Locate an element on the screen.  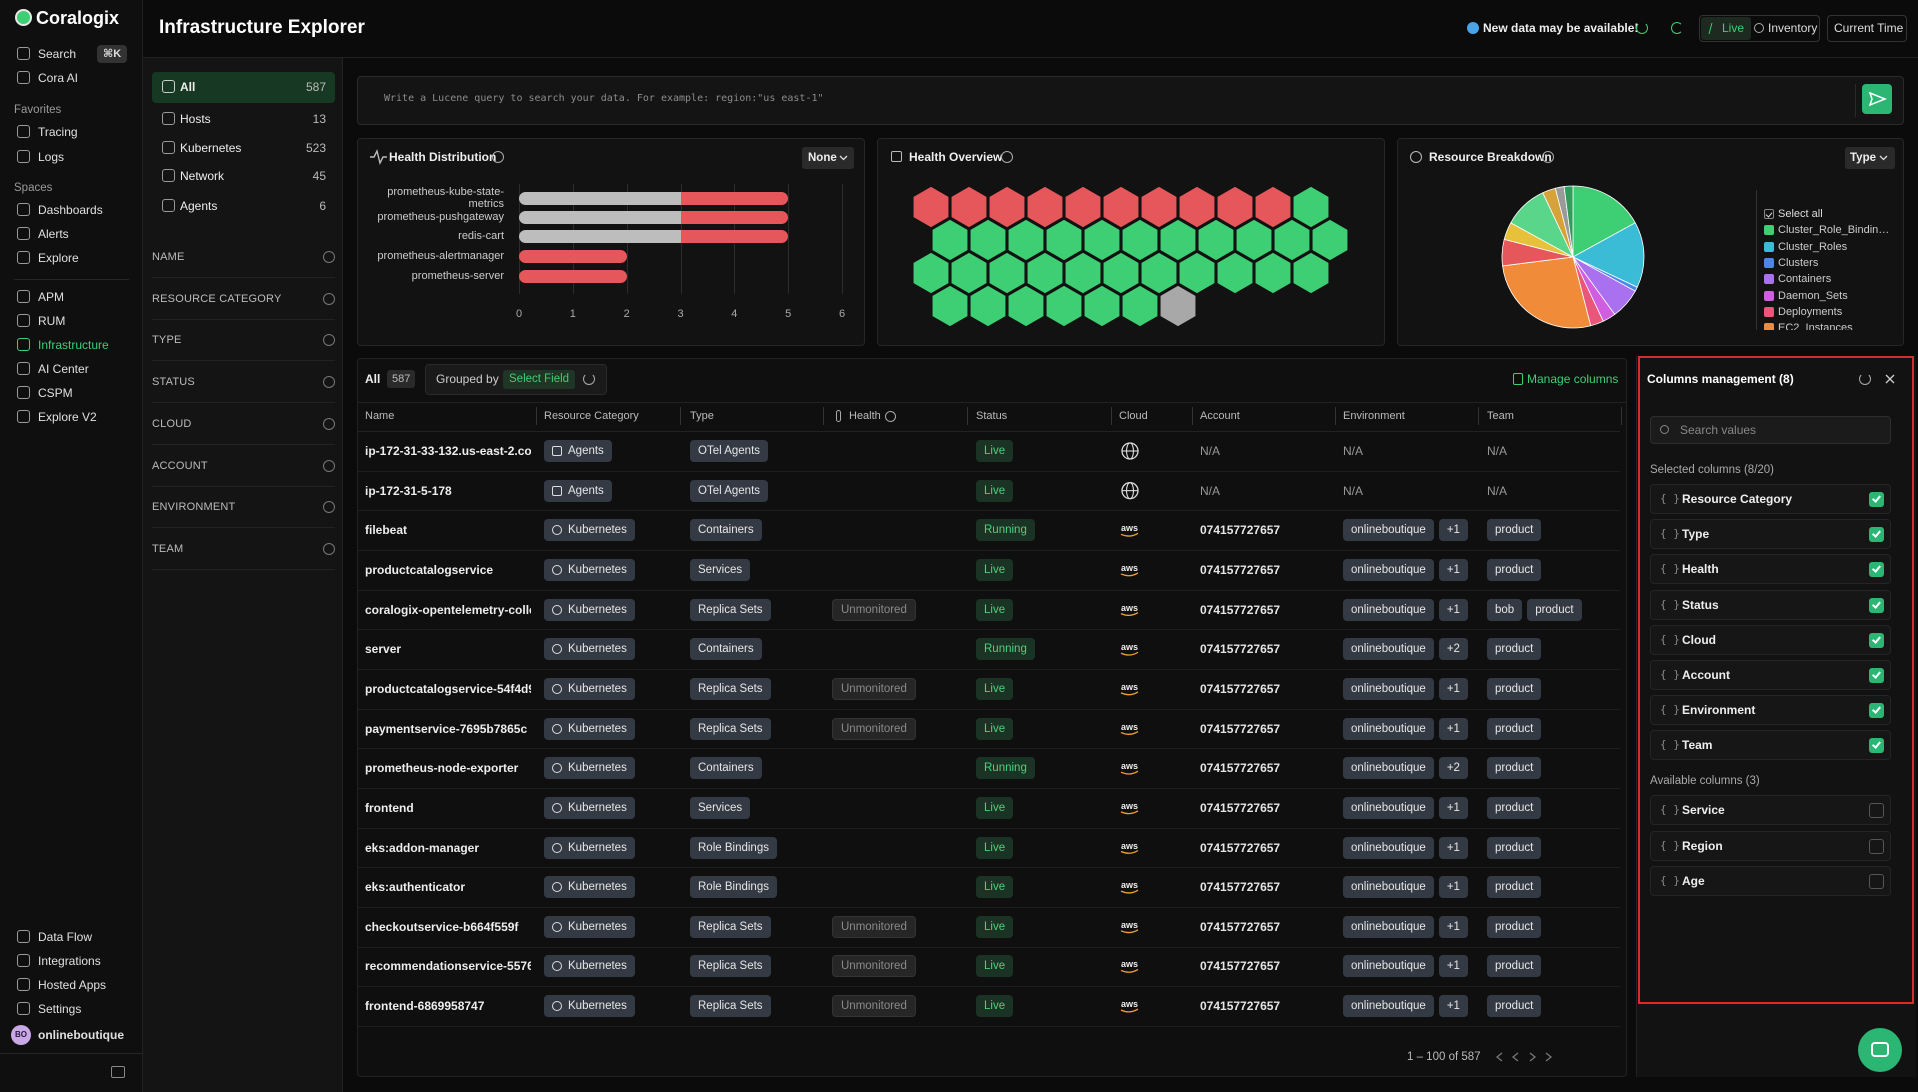
cell-name: server is located at coordinates (448, 649).